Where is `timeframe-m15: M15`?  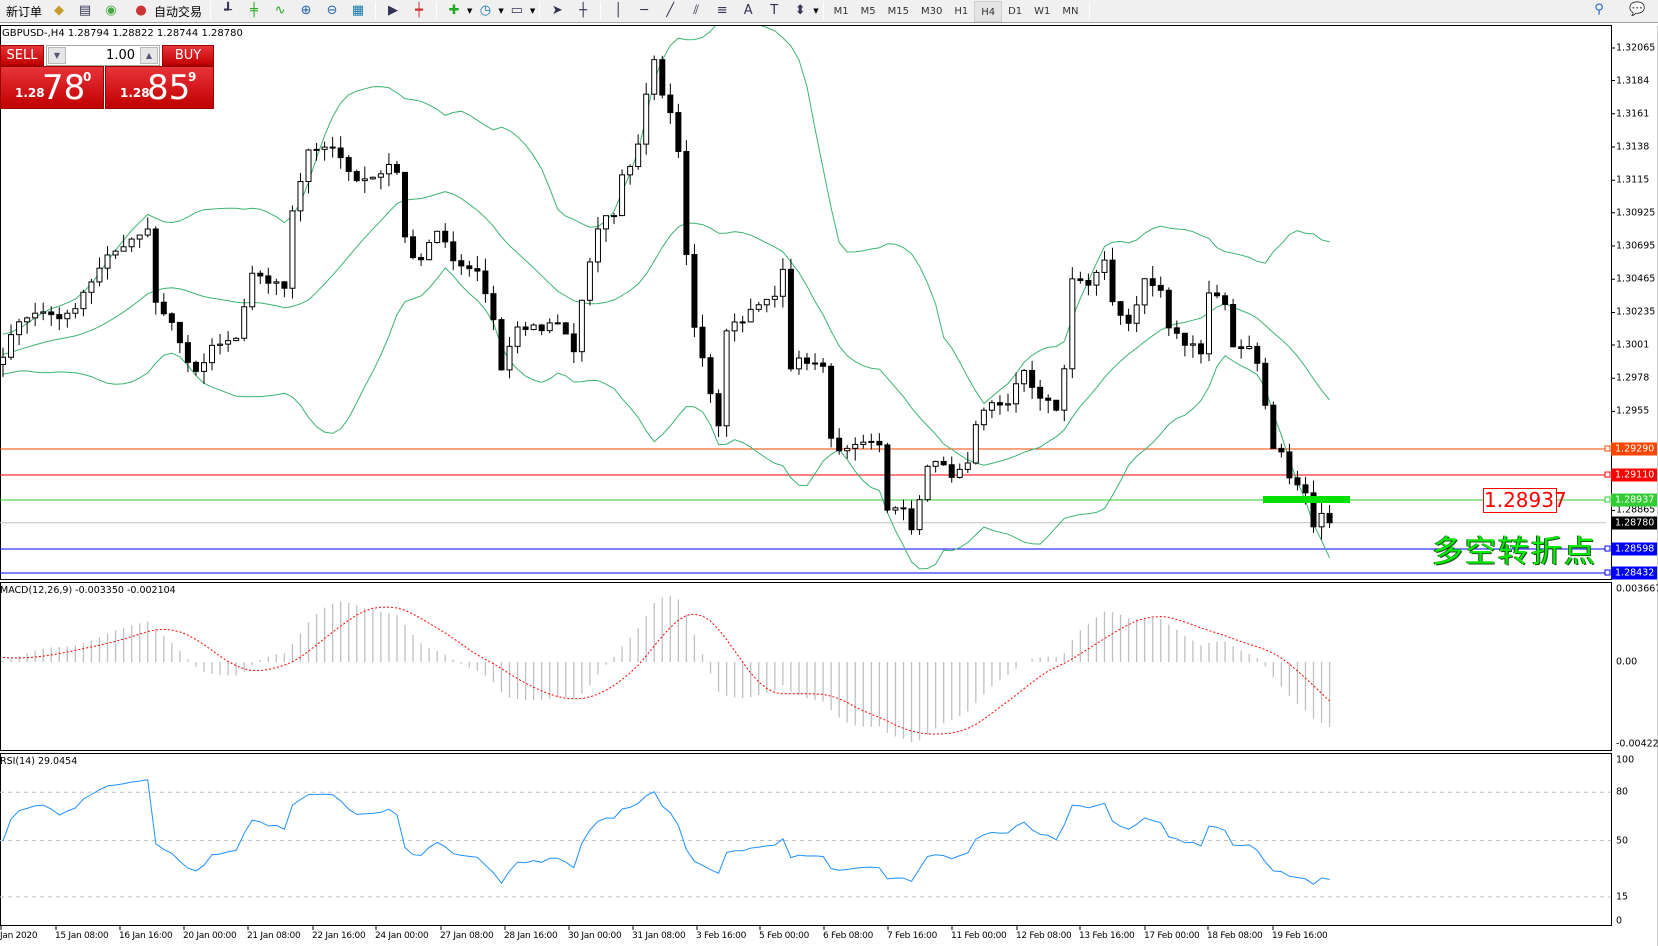
timeframe-m15: M15 is located at coordinates (898, 11).